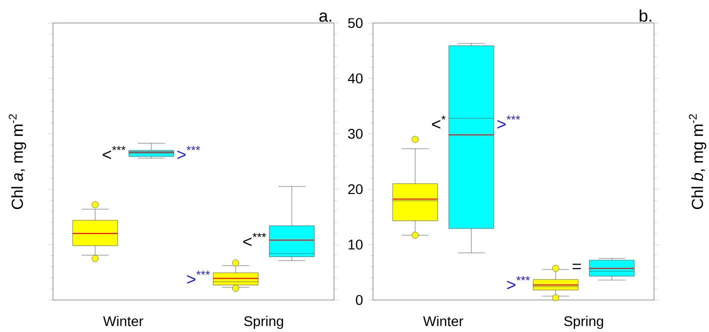 The image size is (709, 332). What do you see at coordinates (355, 189) in the screenshot?
I see `y-tick-label: 20` at bounding box center [355, 189].